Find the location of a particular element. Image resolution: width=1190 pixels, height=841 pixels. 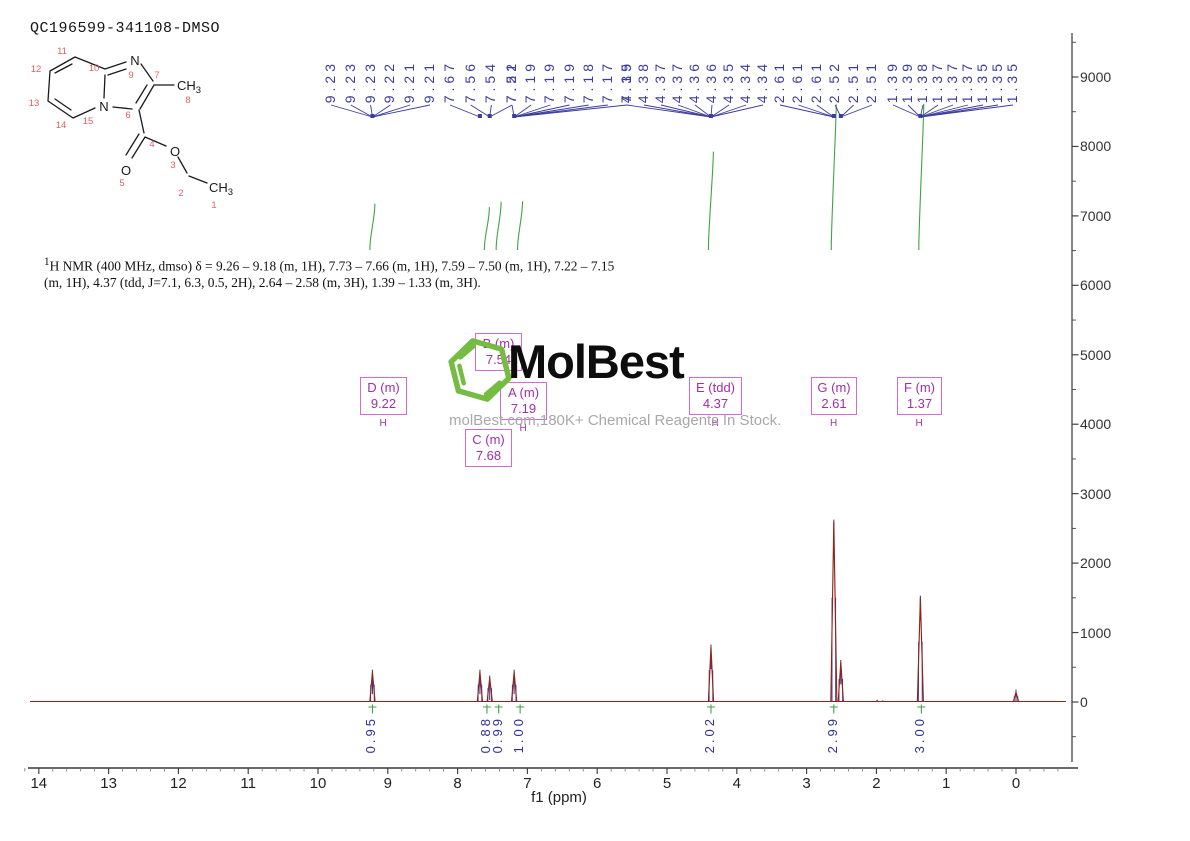

molecule-atom-number: 14 is located at coordinates (61, 125).